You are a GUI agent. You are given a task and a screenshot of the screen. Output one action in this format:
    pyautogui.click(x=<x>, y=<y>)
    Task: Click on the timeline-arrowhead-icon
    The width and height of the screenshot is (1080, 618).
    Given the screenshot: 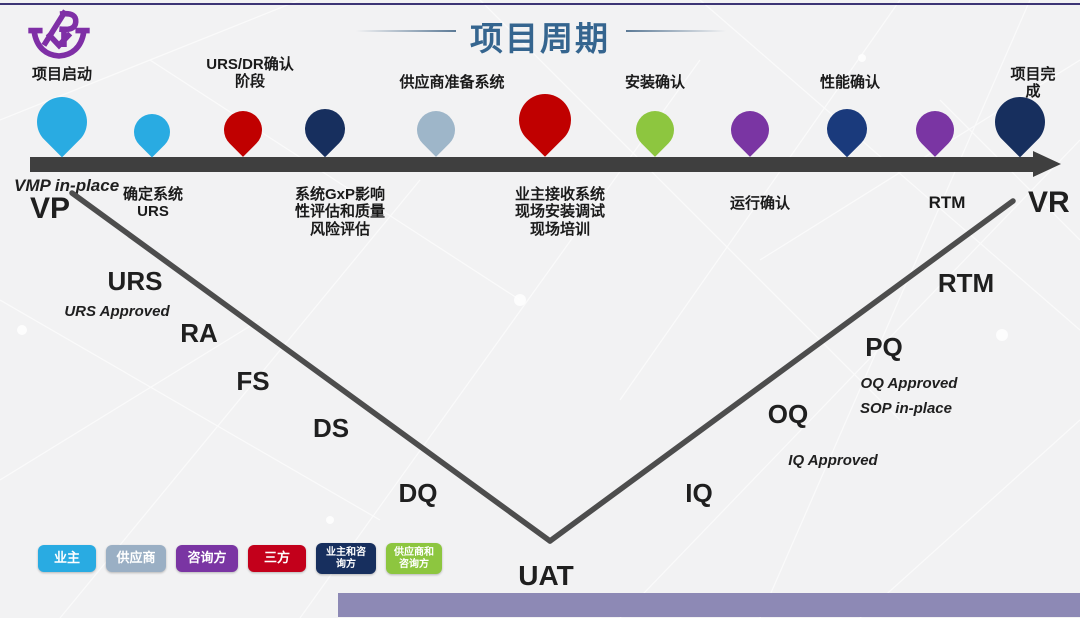 What is the action you would take?
    pyautogui.click(x=1047, y=164)
    